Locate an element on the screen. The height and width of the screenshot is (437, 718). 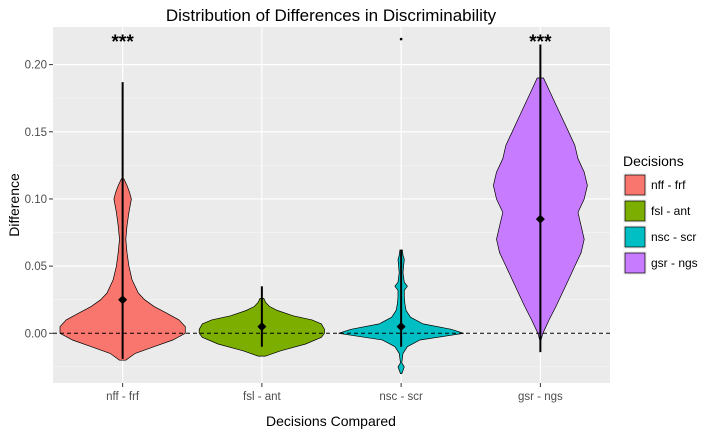
x-tick-label: nff - frf is located at coordinates (123, 397).